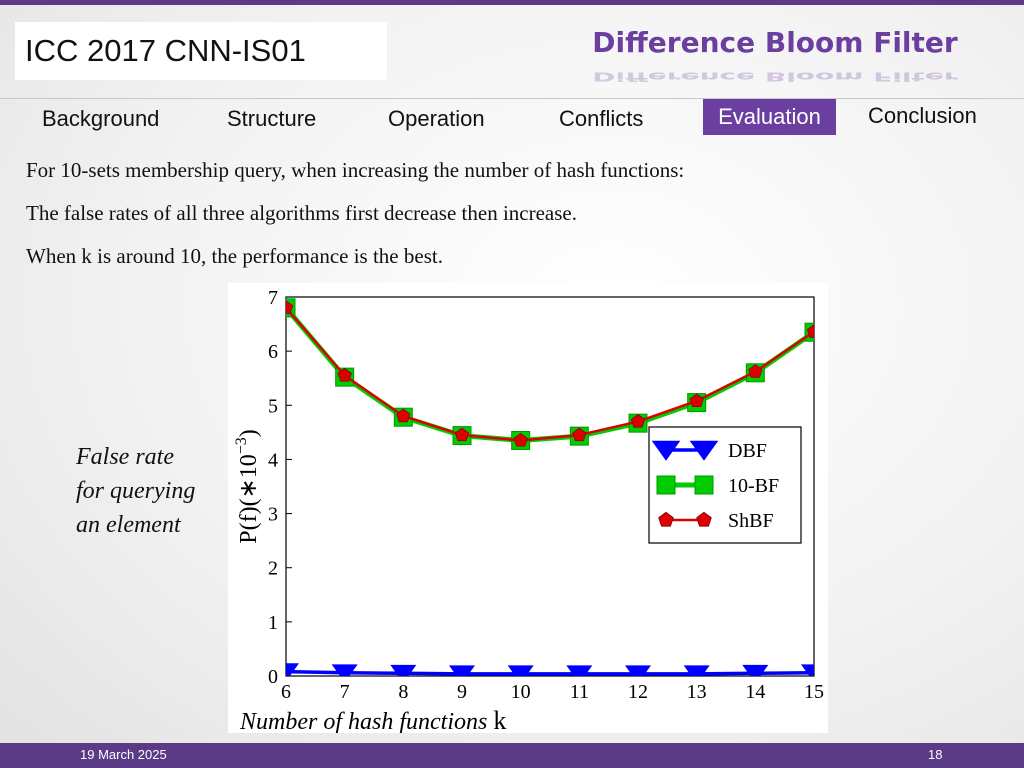 The width and height of the screenshot is (1024, 768). What do you see at coordinates (273, 460) in the screenshot?
I see `y-tick-label: 4` at bounding box center [273, 460].